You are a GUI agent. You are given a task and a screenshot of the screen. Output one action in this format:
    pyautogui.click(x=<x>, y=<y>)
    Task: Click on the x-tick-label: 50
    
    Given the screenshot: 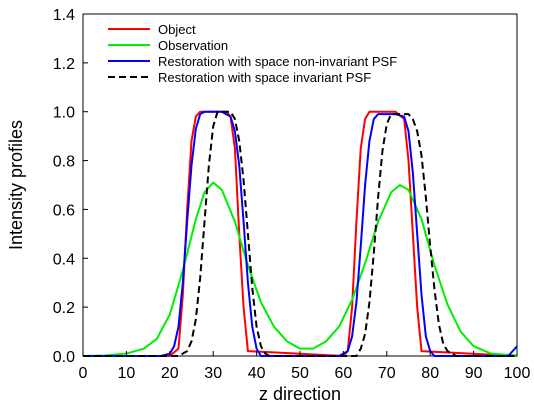 What is the action you would take?
    pyautogui.click(x=300, y=373)
    